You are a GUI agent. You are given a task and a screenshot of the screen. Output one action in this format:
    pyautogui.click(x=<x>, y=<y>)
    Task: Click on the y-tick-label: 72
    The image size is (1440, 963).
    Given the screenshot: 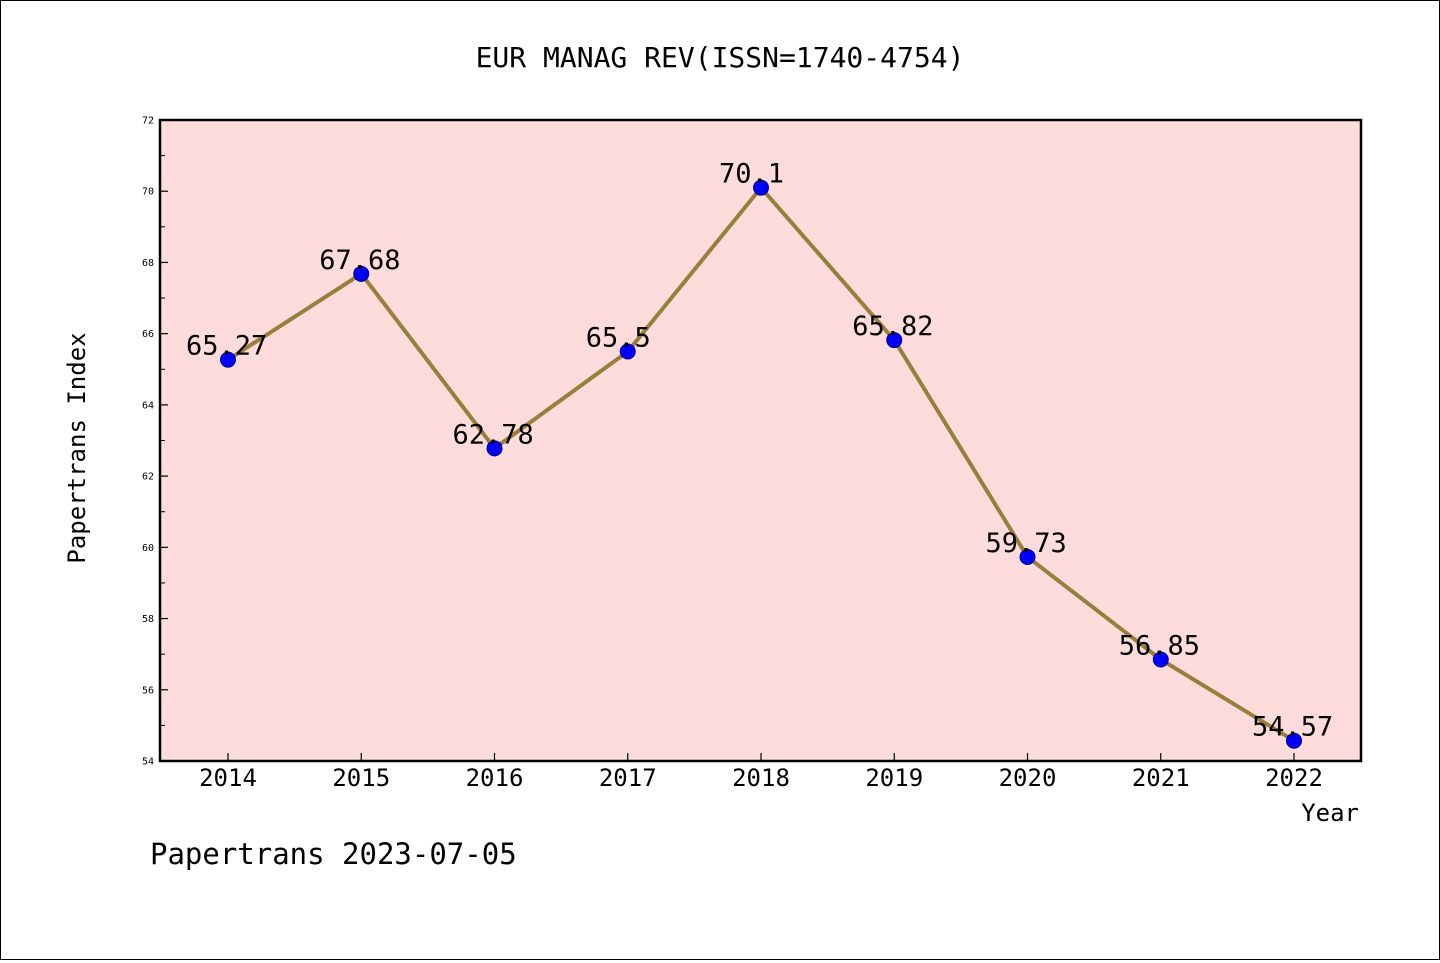 What is the action you would take?
    pyautogui.click(x=148, y=121)
    